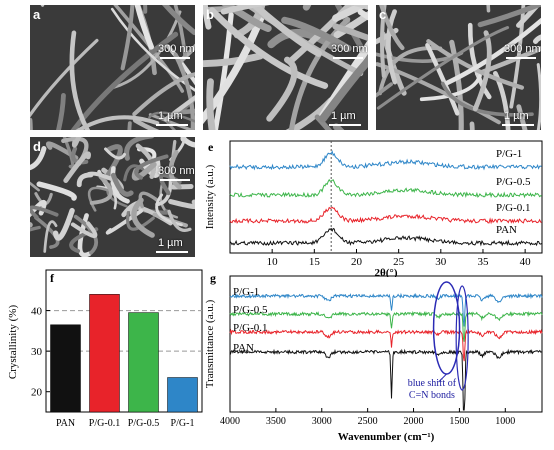 The width and height of the screenshot is (554, 450). I want to click on panel-label-b: b, so click(210, 14).